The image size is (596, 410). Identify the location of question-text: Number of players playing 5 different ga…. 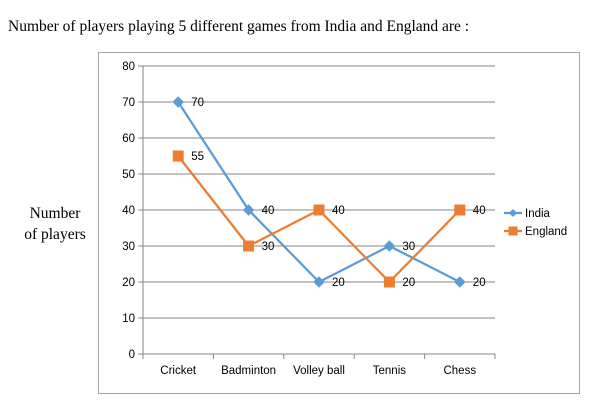
(239, 26).